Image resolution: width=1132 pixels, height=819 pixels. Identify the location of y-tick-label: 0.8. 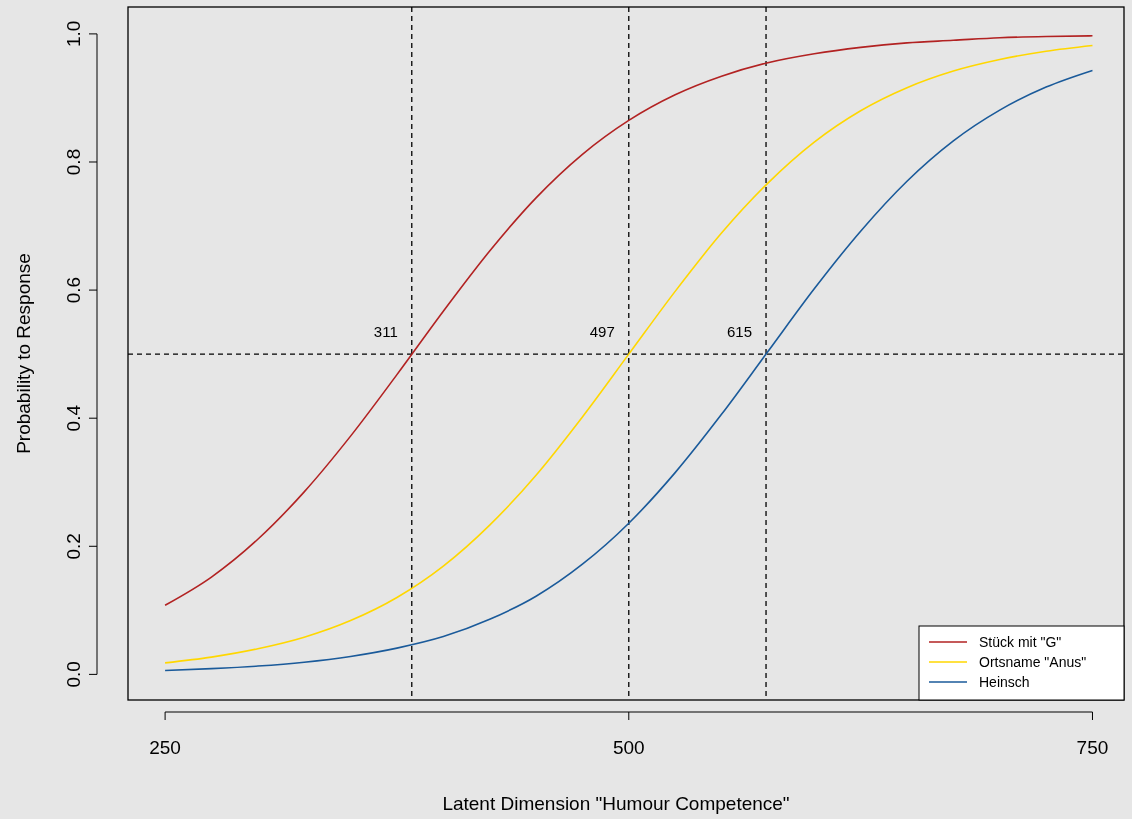
(73, 162).